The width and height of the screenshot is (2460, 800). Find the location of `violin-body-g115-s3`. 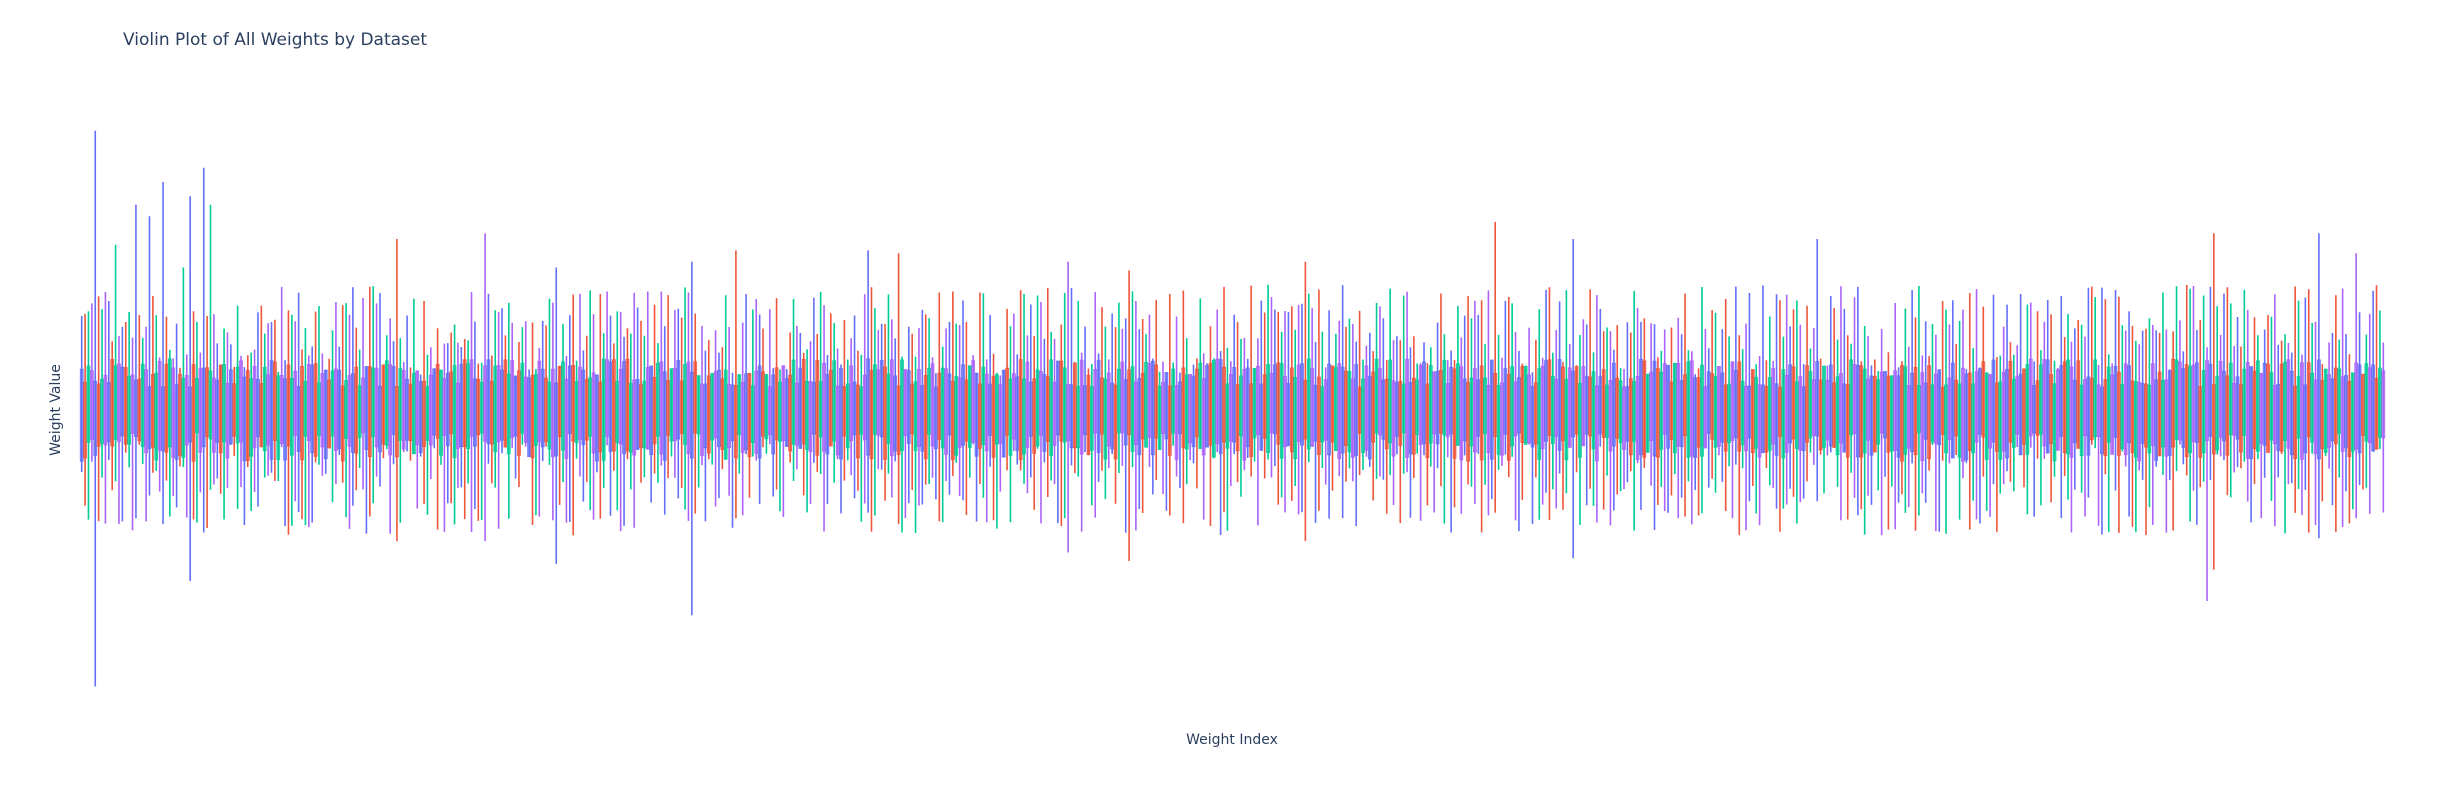

violin-body-g115-s3 is located at coordinates (1651, 406).